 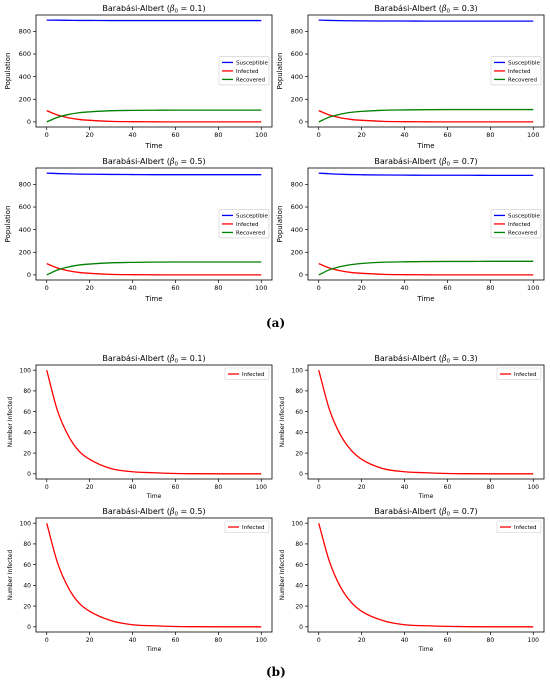 What do you see at coordinates (250, 80) in the screenshot?
I see `legend-label-recovered: Recovered` at bounding box center [250, 80].